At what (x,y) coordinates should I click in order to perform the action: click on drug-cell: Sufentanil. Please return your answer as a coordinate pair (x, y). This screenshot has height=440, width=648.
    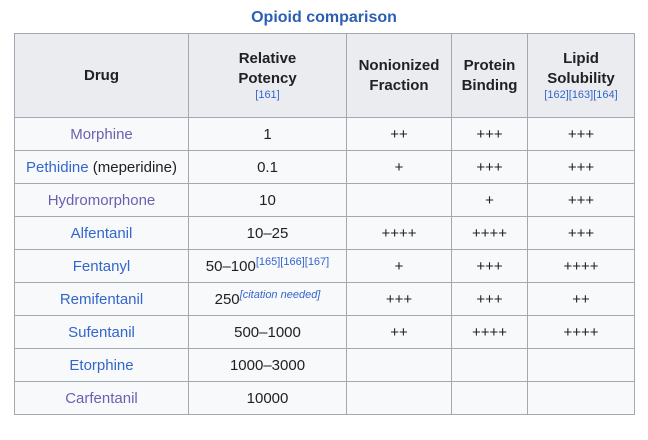
    Looking at the image, I should click on (101, 332).